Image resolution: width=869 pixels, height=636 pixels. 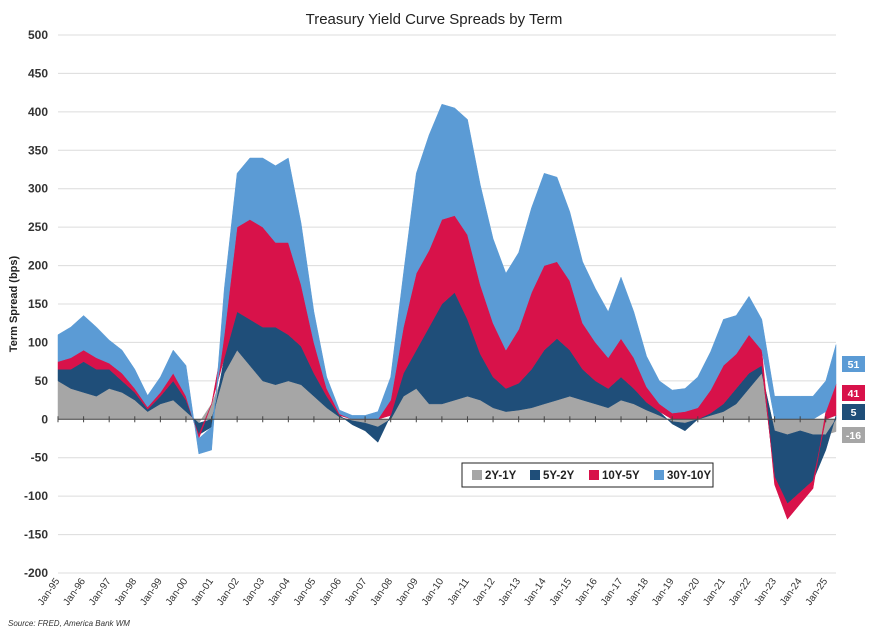 I want to click on x-tick-label: Jan-04, so click(x=279, y=592).